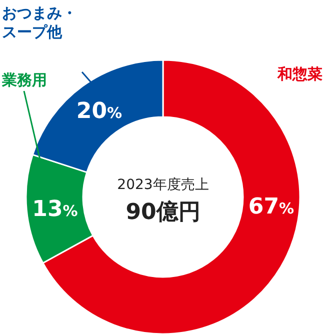 This screenshot has height=334, width=325. Describe the element at coordinates (39, 22) in the screenshot. I see `slice-label: おつまみ・スープ他` at that location.